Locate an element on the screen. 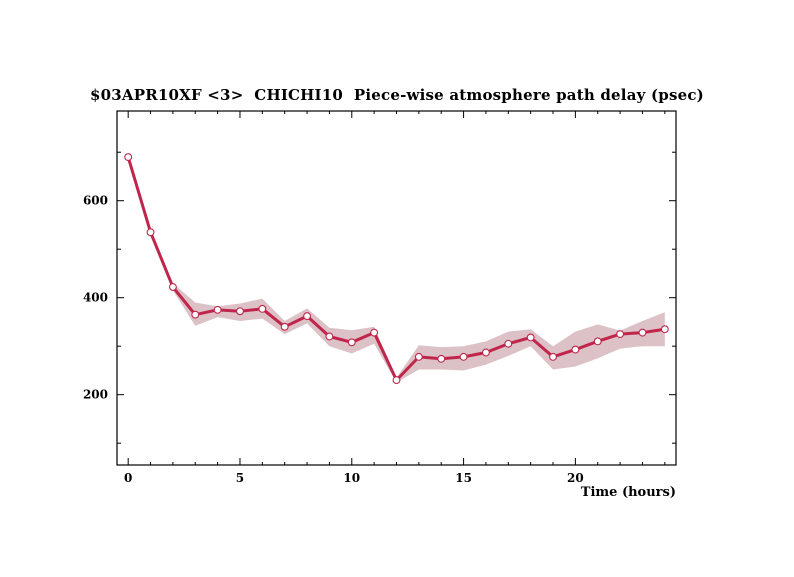 Image resolution: width=794 pixels, height=577 pixels. x-axis-title: Time (hours) is located at coordinates (628, 492).